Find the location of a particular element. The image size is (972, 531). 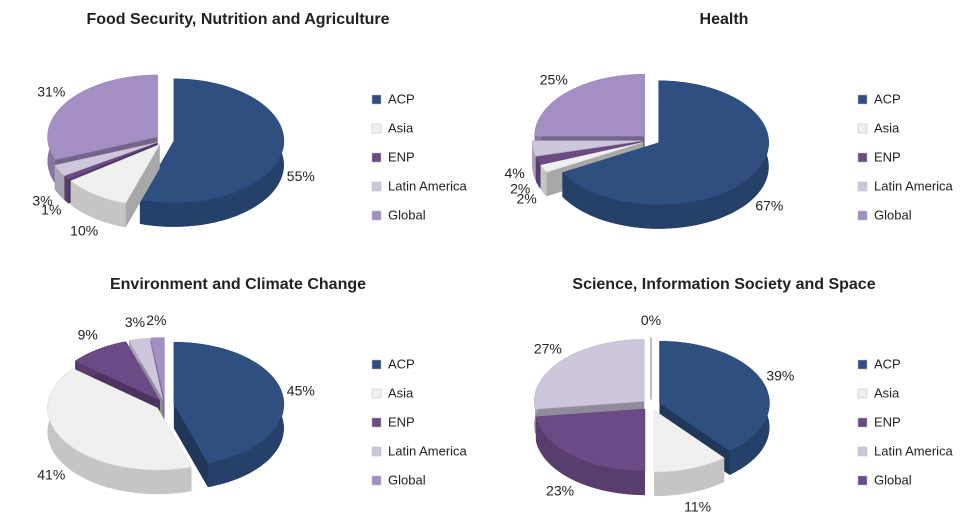

data-label: 55% is located at coordinates (301, 176).